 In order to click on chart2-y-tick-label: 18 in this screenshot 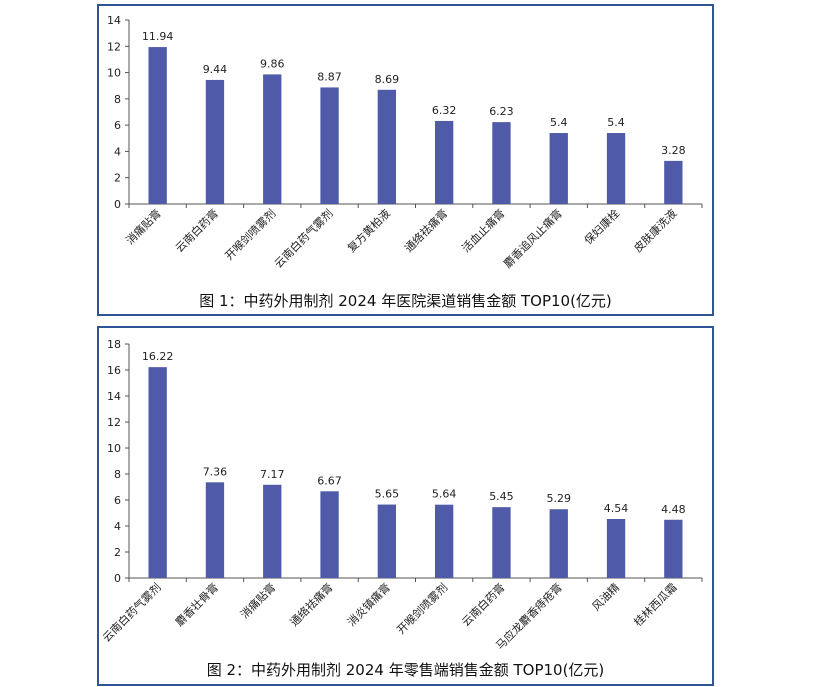, I will do `click(114, 344)`.